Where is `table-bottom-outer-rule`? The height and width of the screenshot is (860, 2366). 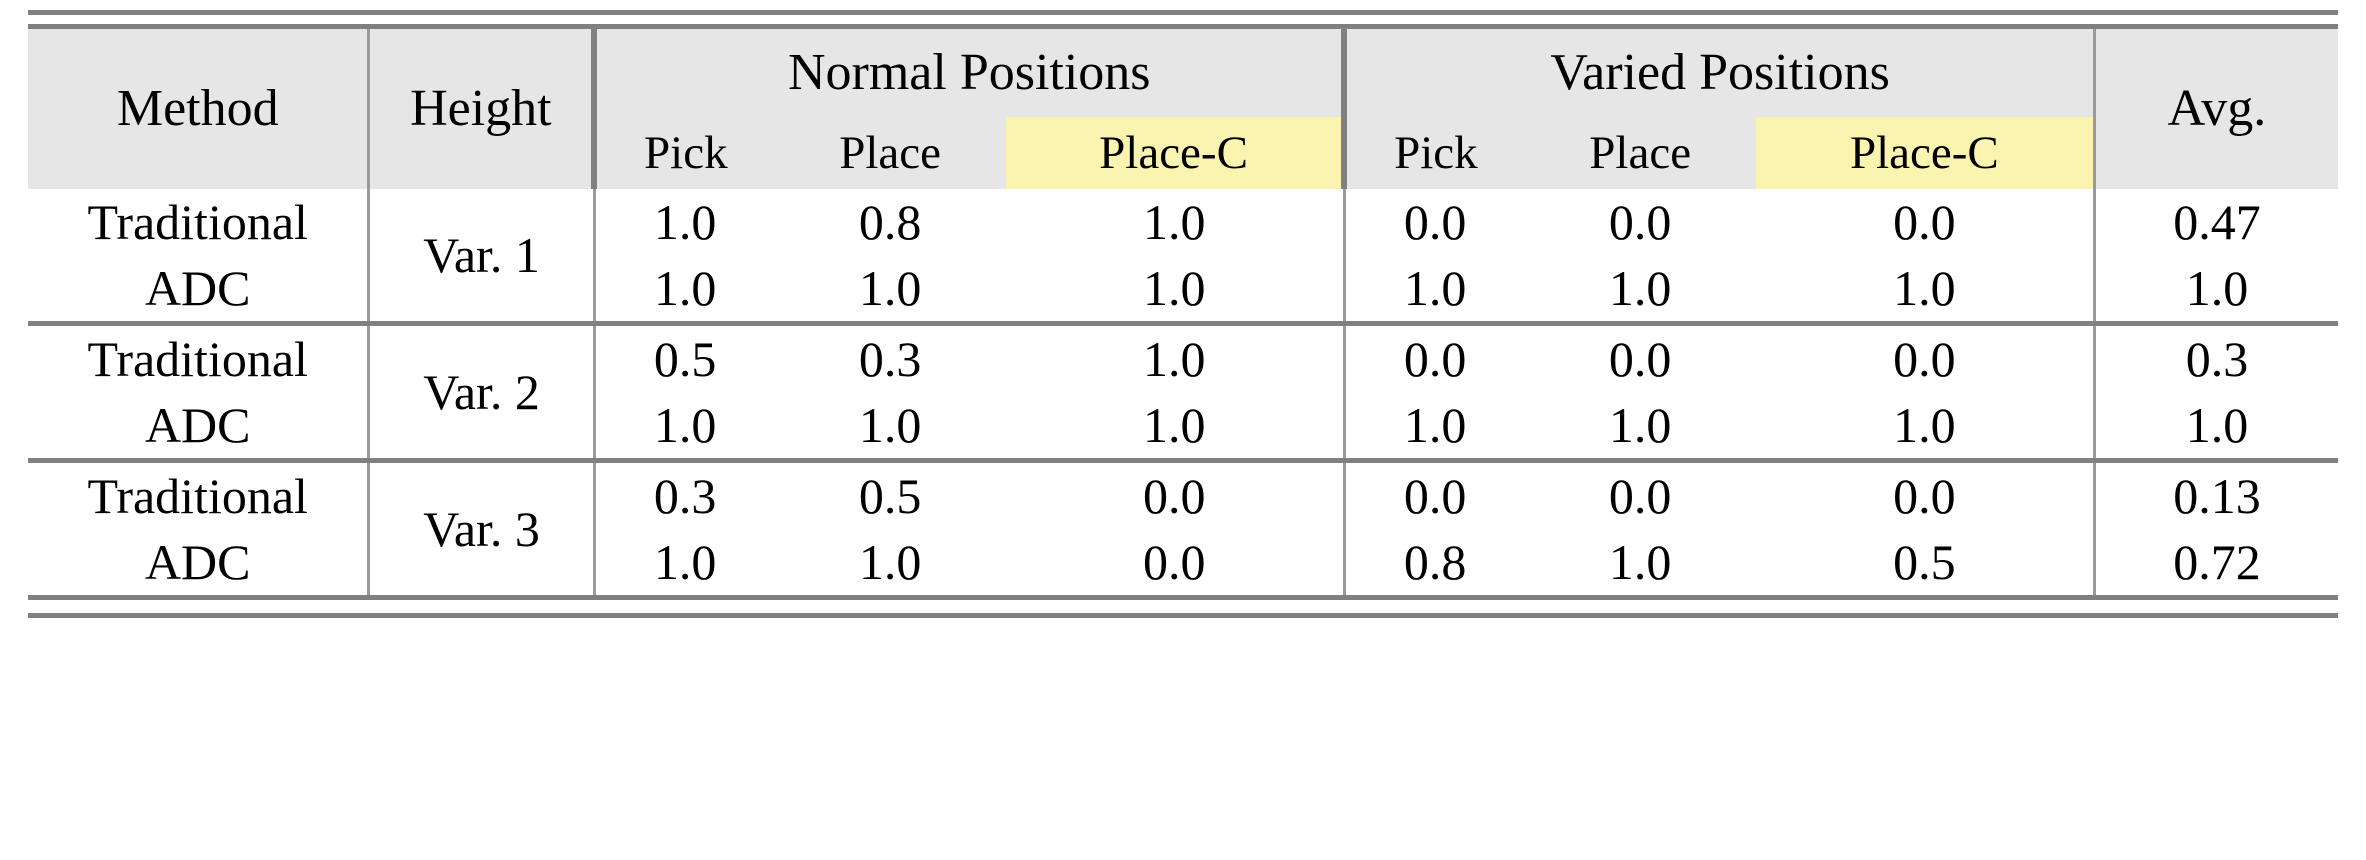
table-bottom-outer-rule is located at coordinates (1183, 615).